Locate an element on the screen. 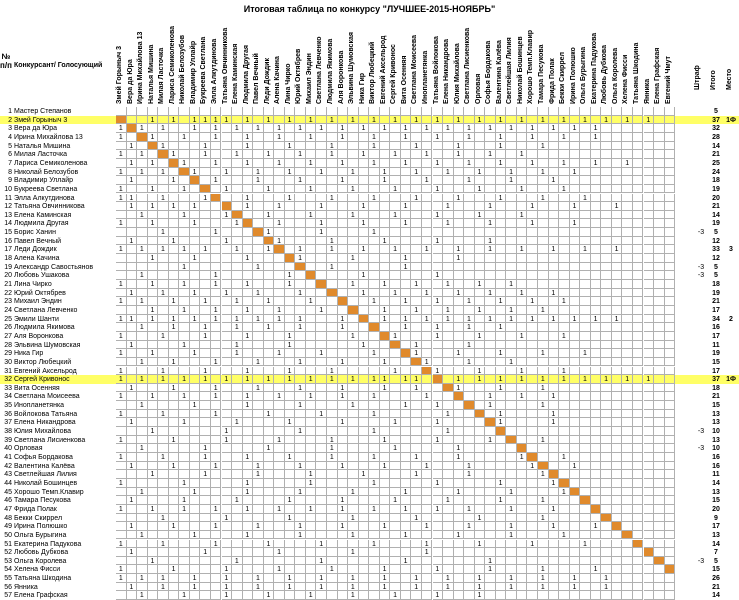  contestant-name: Фрида Полак is located at coordinates (35, 509).